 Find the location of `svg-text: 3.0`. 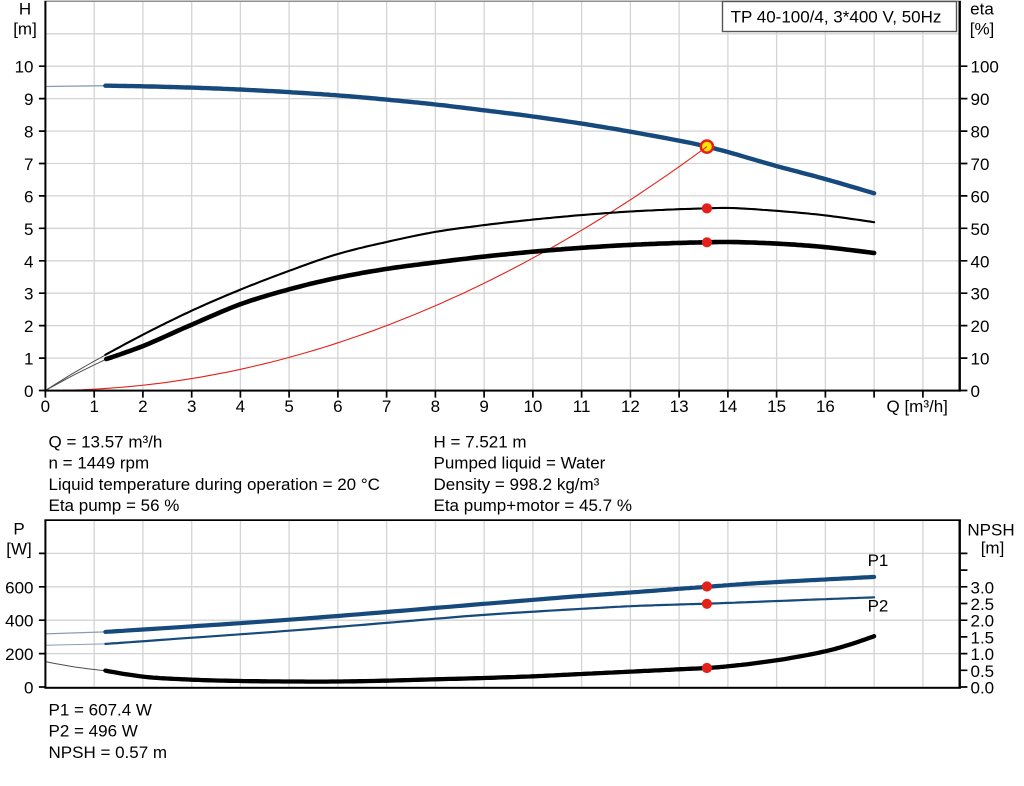

svg-text: 3.0 is located at coordinates (983, 587).